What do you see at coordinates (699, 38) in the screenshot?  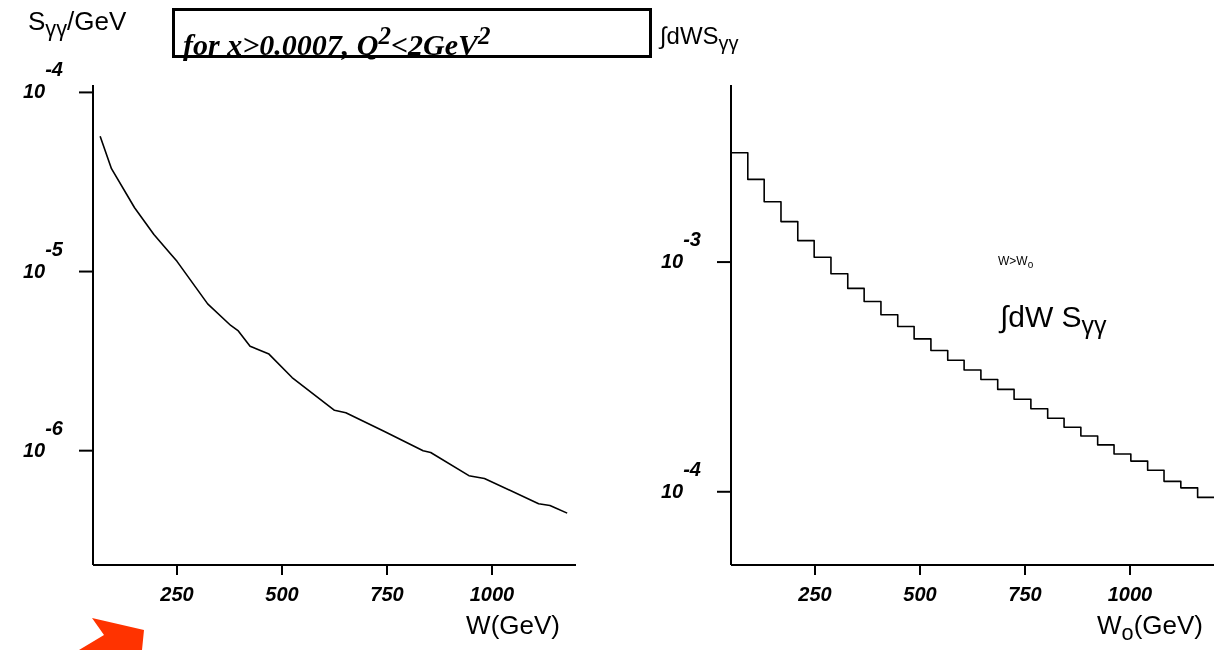 I see `y-axis-title: ∫dWS$_{γγ}$` at bounding box center [699, 38].